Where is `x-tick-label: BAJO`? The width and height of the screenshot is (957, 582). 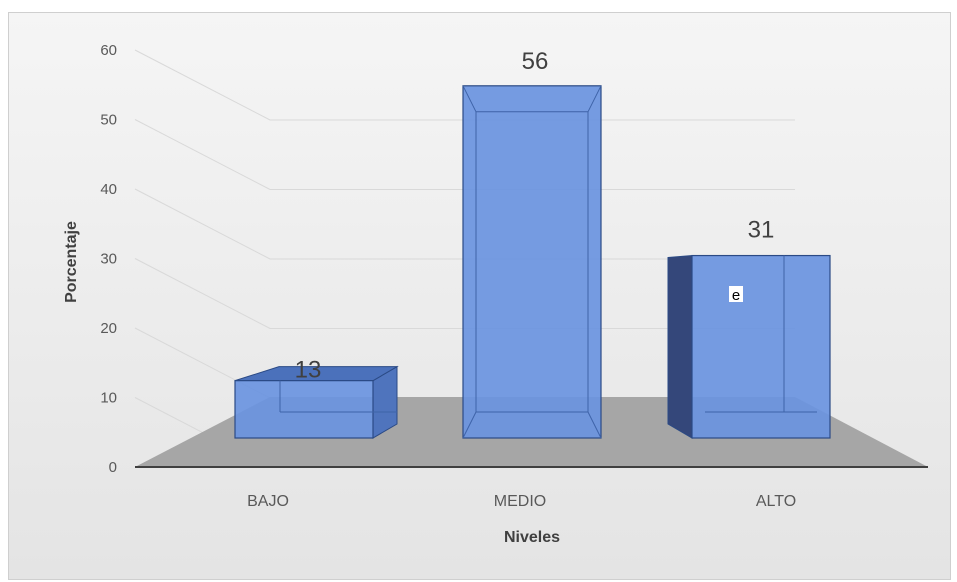 x-tick-label: BAJO is located at coordinates (268, 501).